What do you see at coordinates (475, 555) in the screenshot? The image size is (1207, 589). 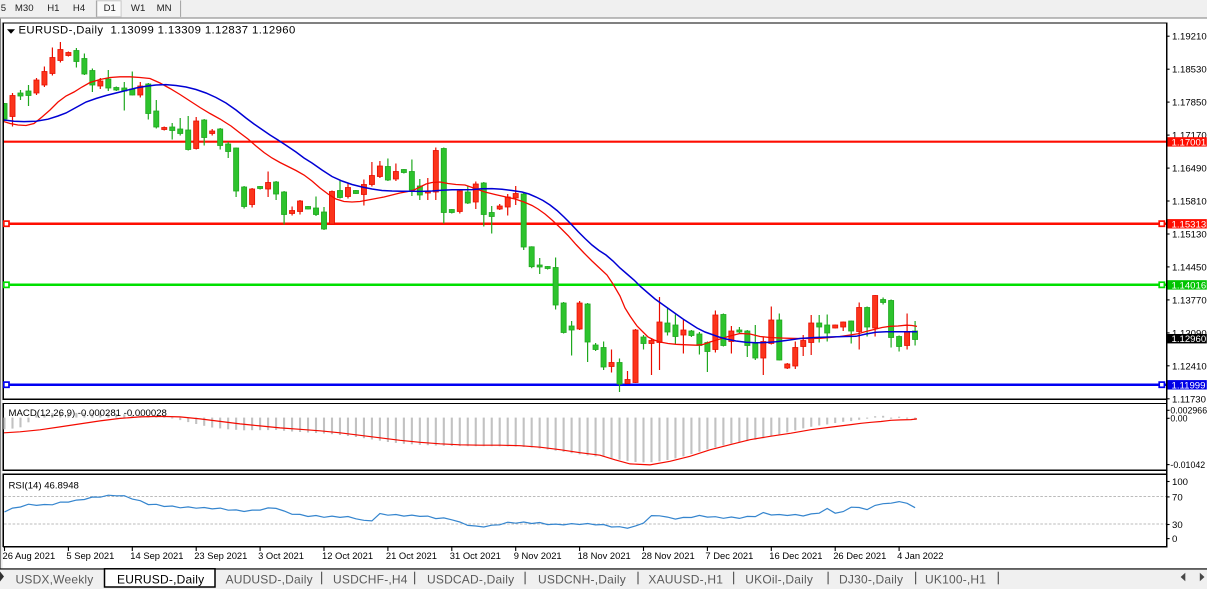 I see `svg-text: 31 Oct 2021` at bounding box center [475, 555].